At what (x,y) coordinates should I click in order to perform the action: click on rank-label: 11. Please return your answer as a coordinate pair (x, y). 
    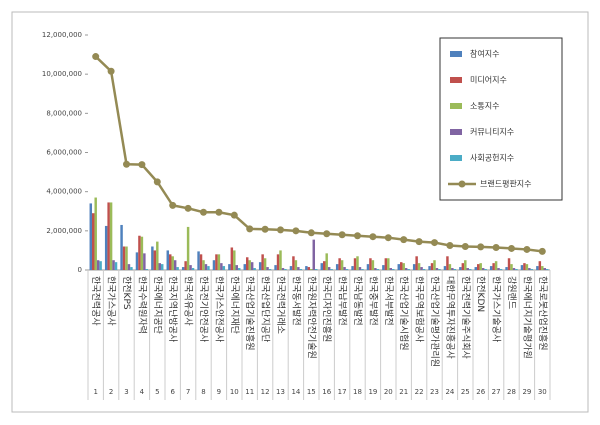
    Looking at the image, I should click on (249, 392).